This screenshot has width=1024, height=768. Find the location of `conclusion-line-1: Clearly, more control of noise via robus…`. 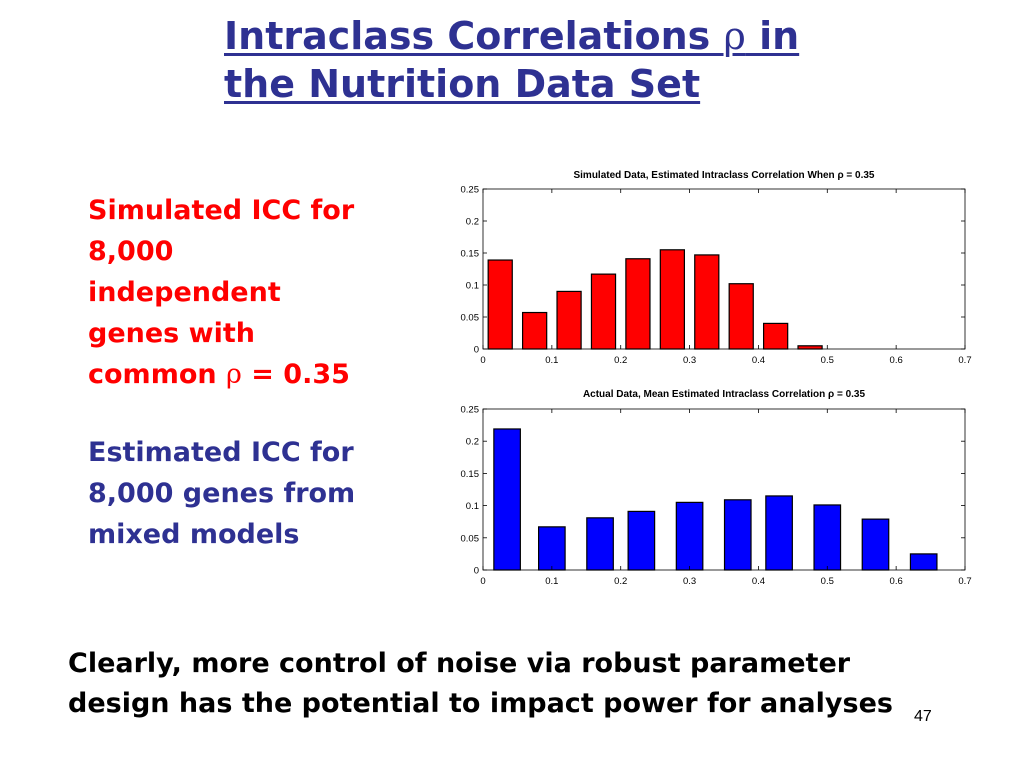

conclusion-line-1: Clearly, more control of noise via robus… is located at coordinates (459, 663).